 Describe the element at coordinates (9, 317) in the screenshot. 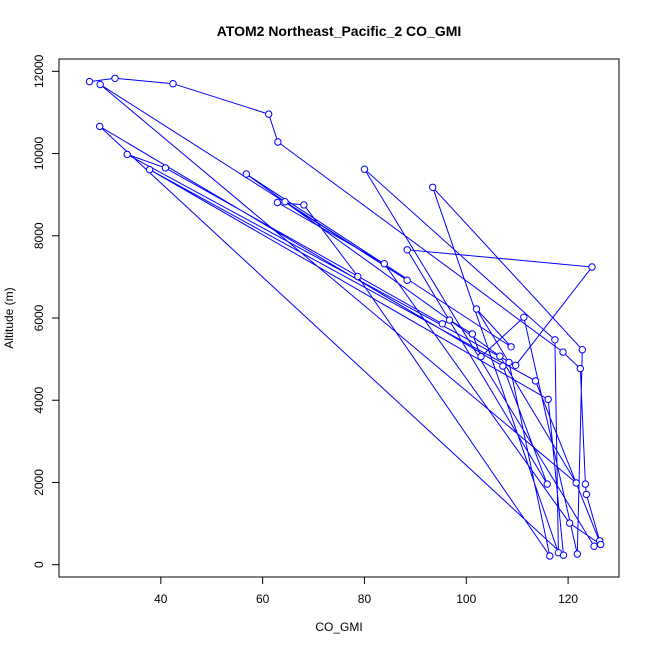

I see `y-axis-label: Altitude (m)` at that location.